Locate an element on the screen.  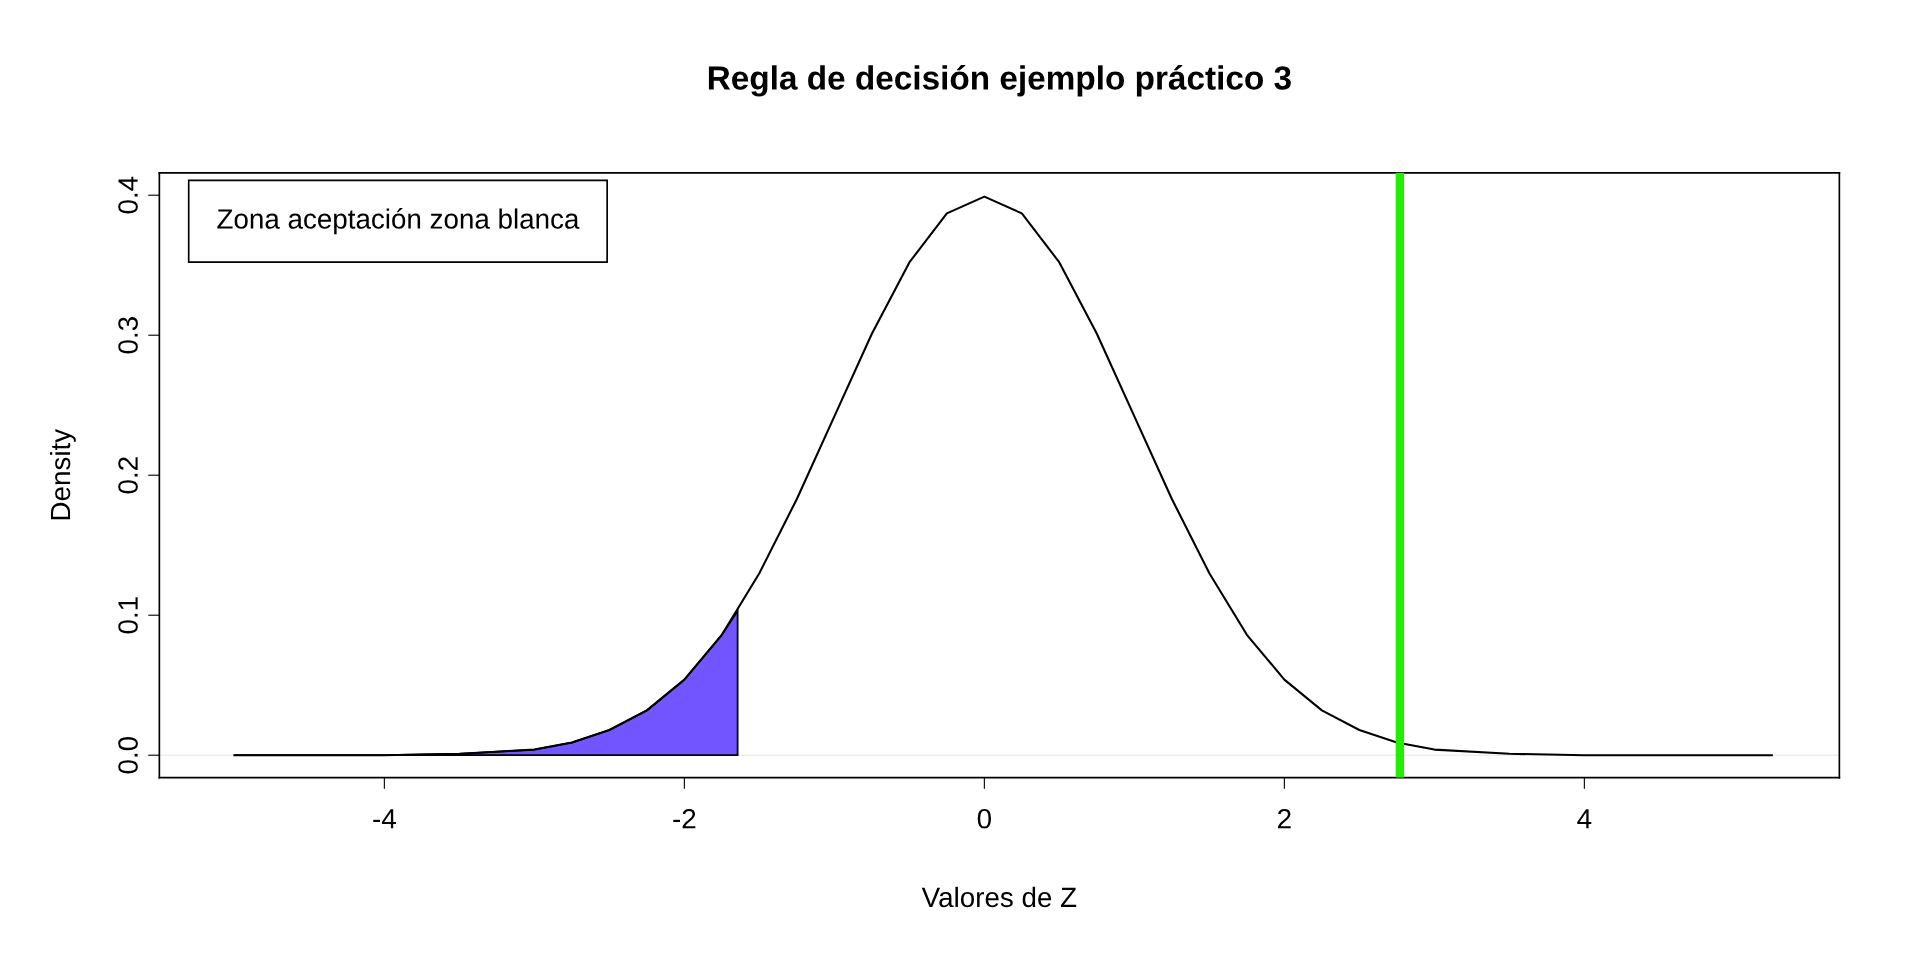
x-tick-label: 4 is located at coordinates (1584, 819).